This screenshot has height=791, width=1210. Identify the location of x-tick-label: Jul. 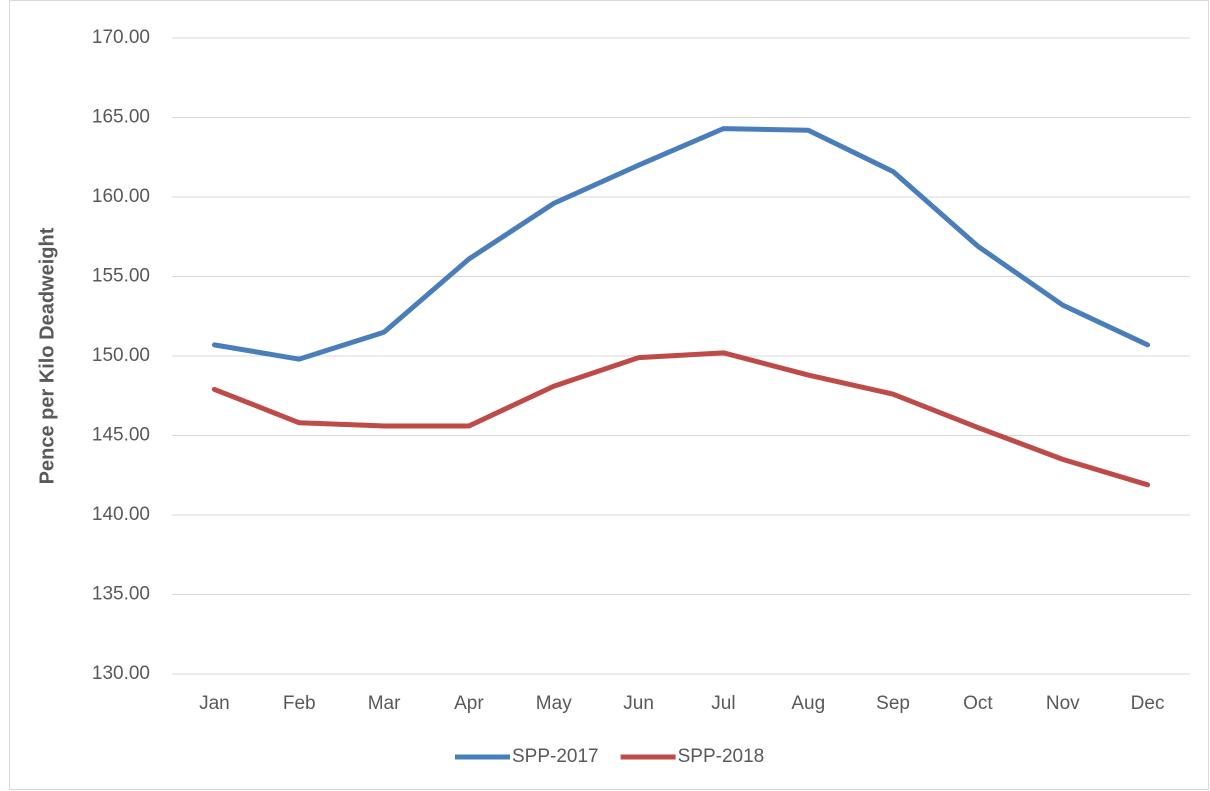
(723, 703).